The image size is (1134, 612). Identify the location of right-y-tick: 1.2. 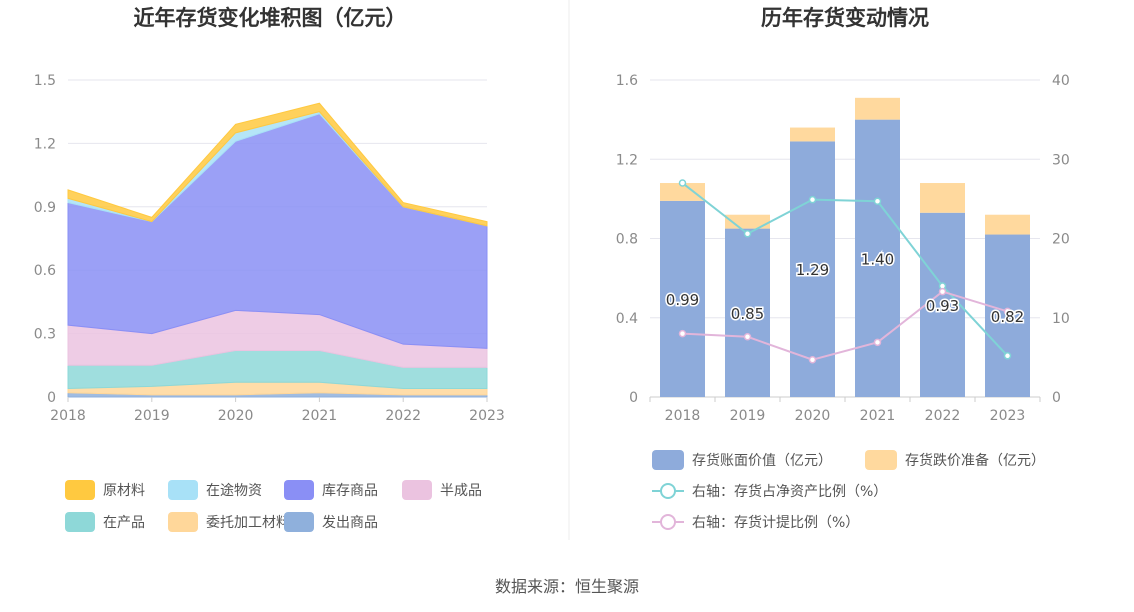
(627, 160).